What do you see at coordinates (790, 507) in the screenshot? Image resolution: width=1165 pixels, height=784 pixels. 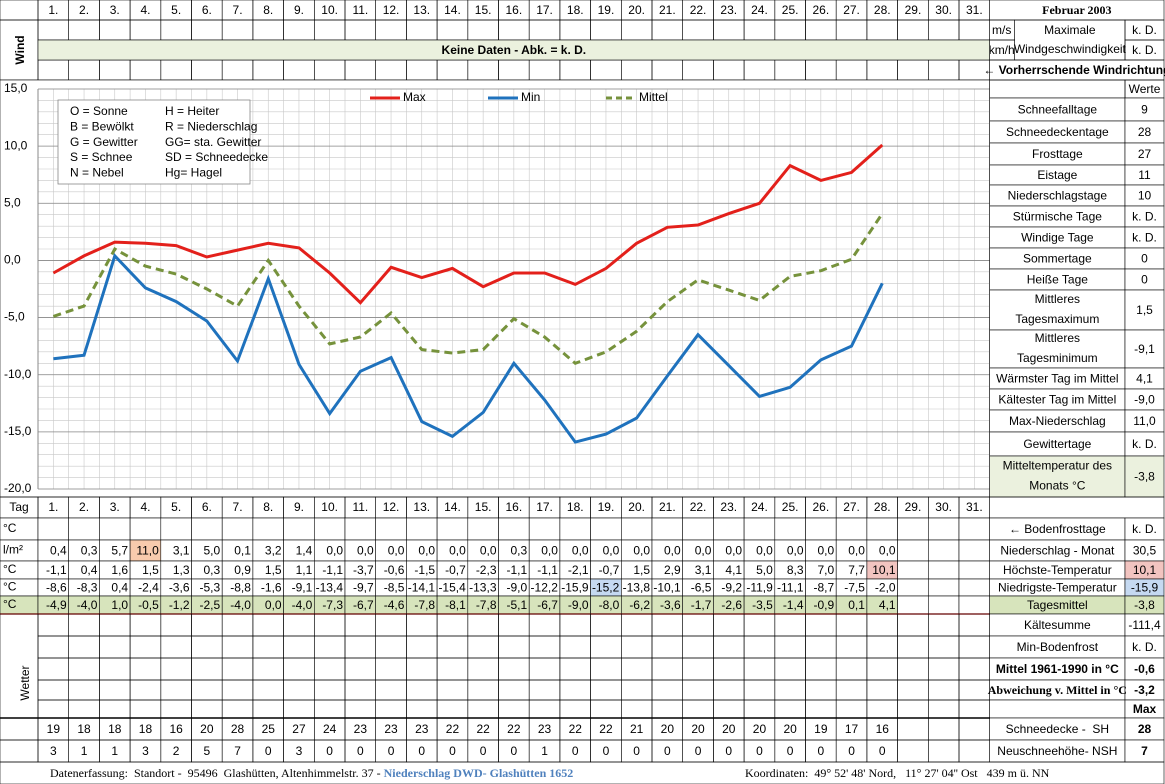 I see `day-label: 25.` at bounding box center [790, 507].